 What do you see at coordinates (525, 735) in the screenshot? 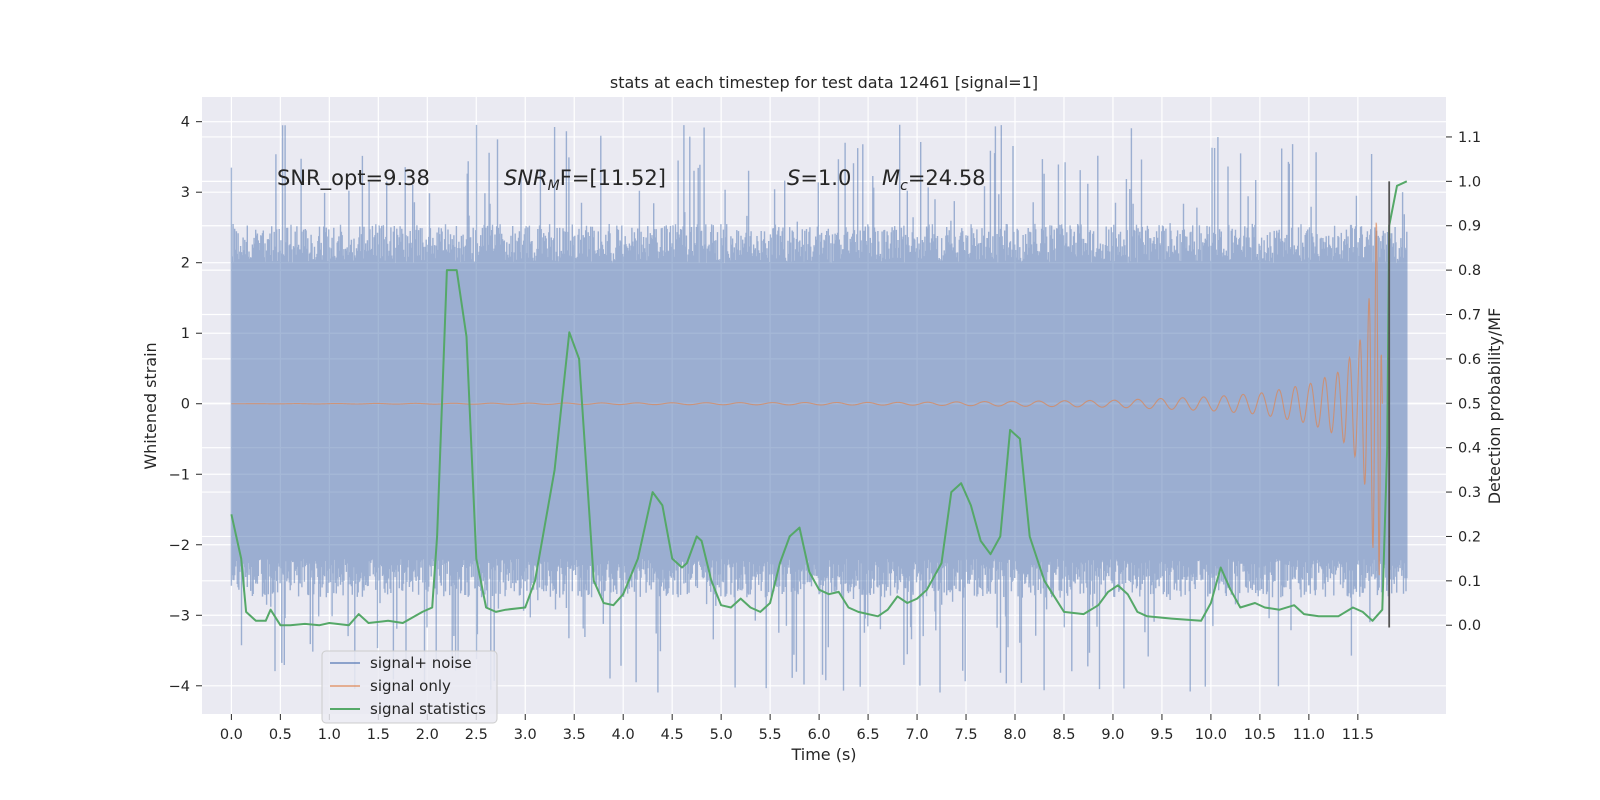
I see `x-tick-label: 3.0` at bounding box center [525, 735].